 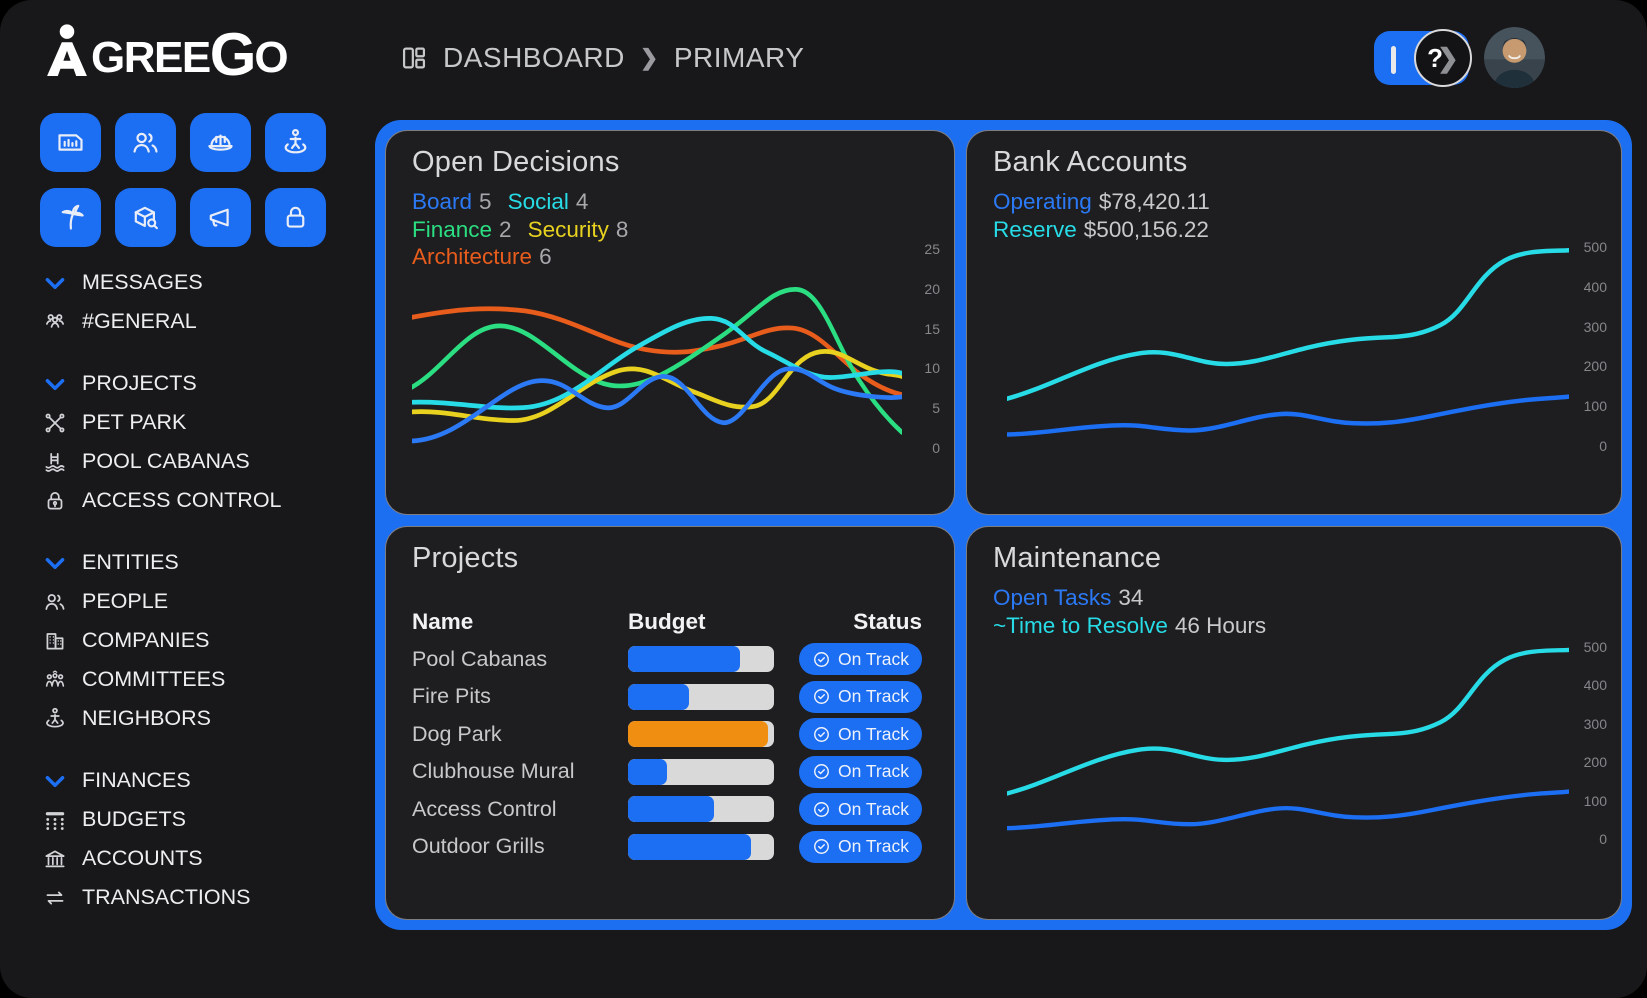 I want to click on maintenance-stats: Open Tasks 34 ~Time to Resolve 46 Hours, so click(x=1129, y=611).